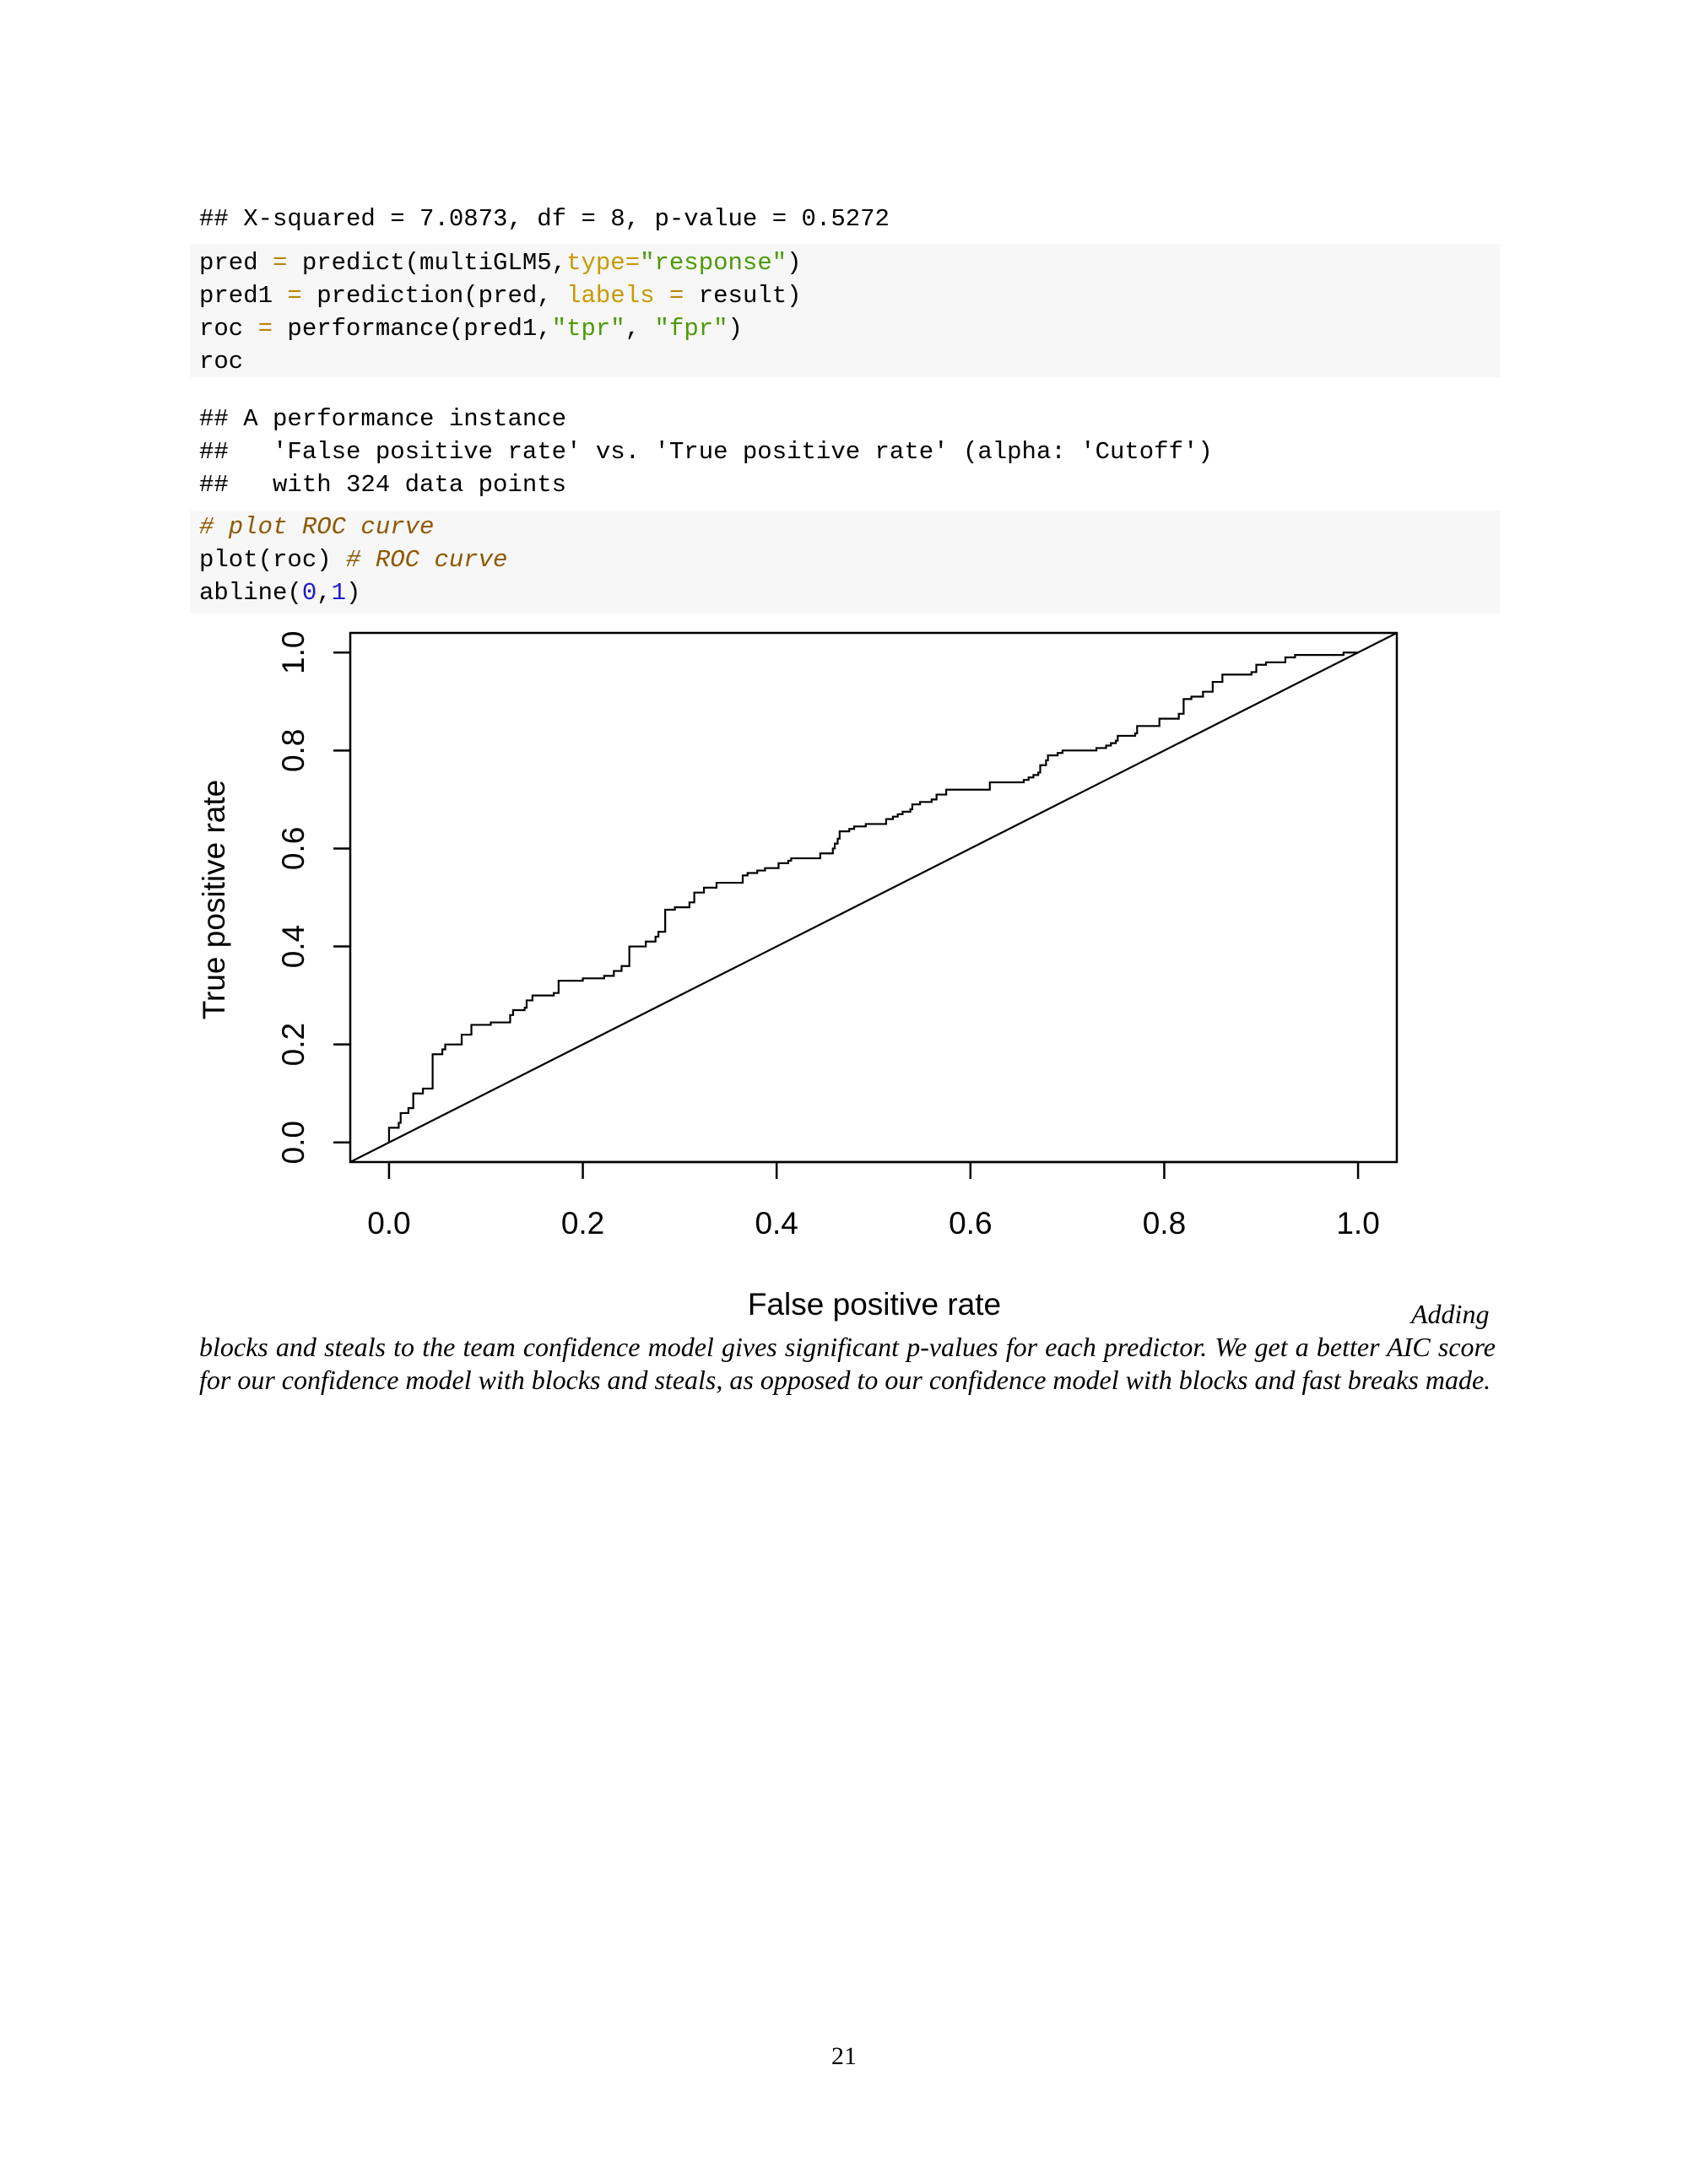 This screenshot has height=2184, width=1688. Describe the element at coordinates (776, 1223) in the screenshot. I see `x-tick-label: 0.4` at that location.